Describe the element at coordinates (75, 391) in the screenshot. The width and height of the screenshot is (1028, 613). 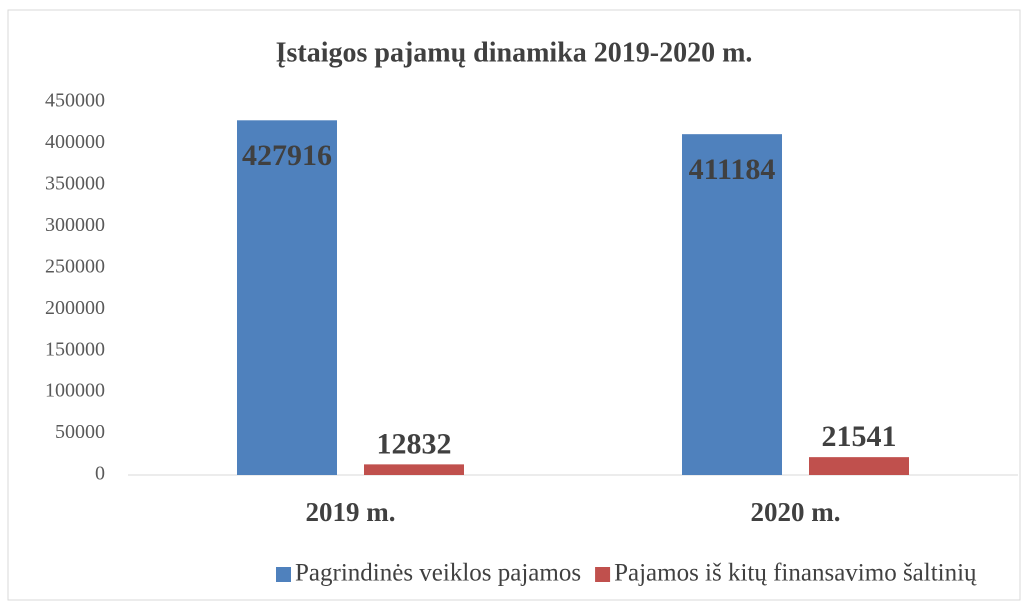
I see `y-tick-label: 100000` at that location.